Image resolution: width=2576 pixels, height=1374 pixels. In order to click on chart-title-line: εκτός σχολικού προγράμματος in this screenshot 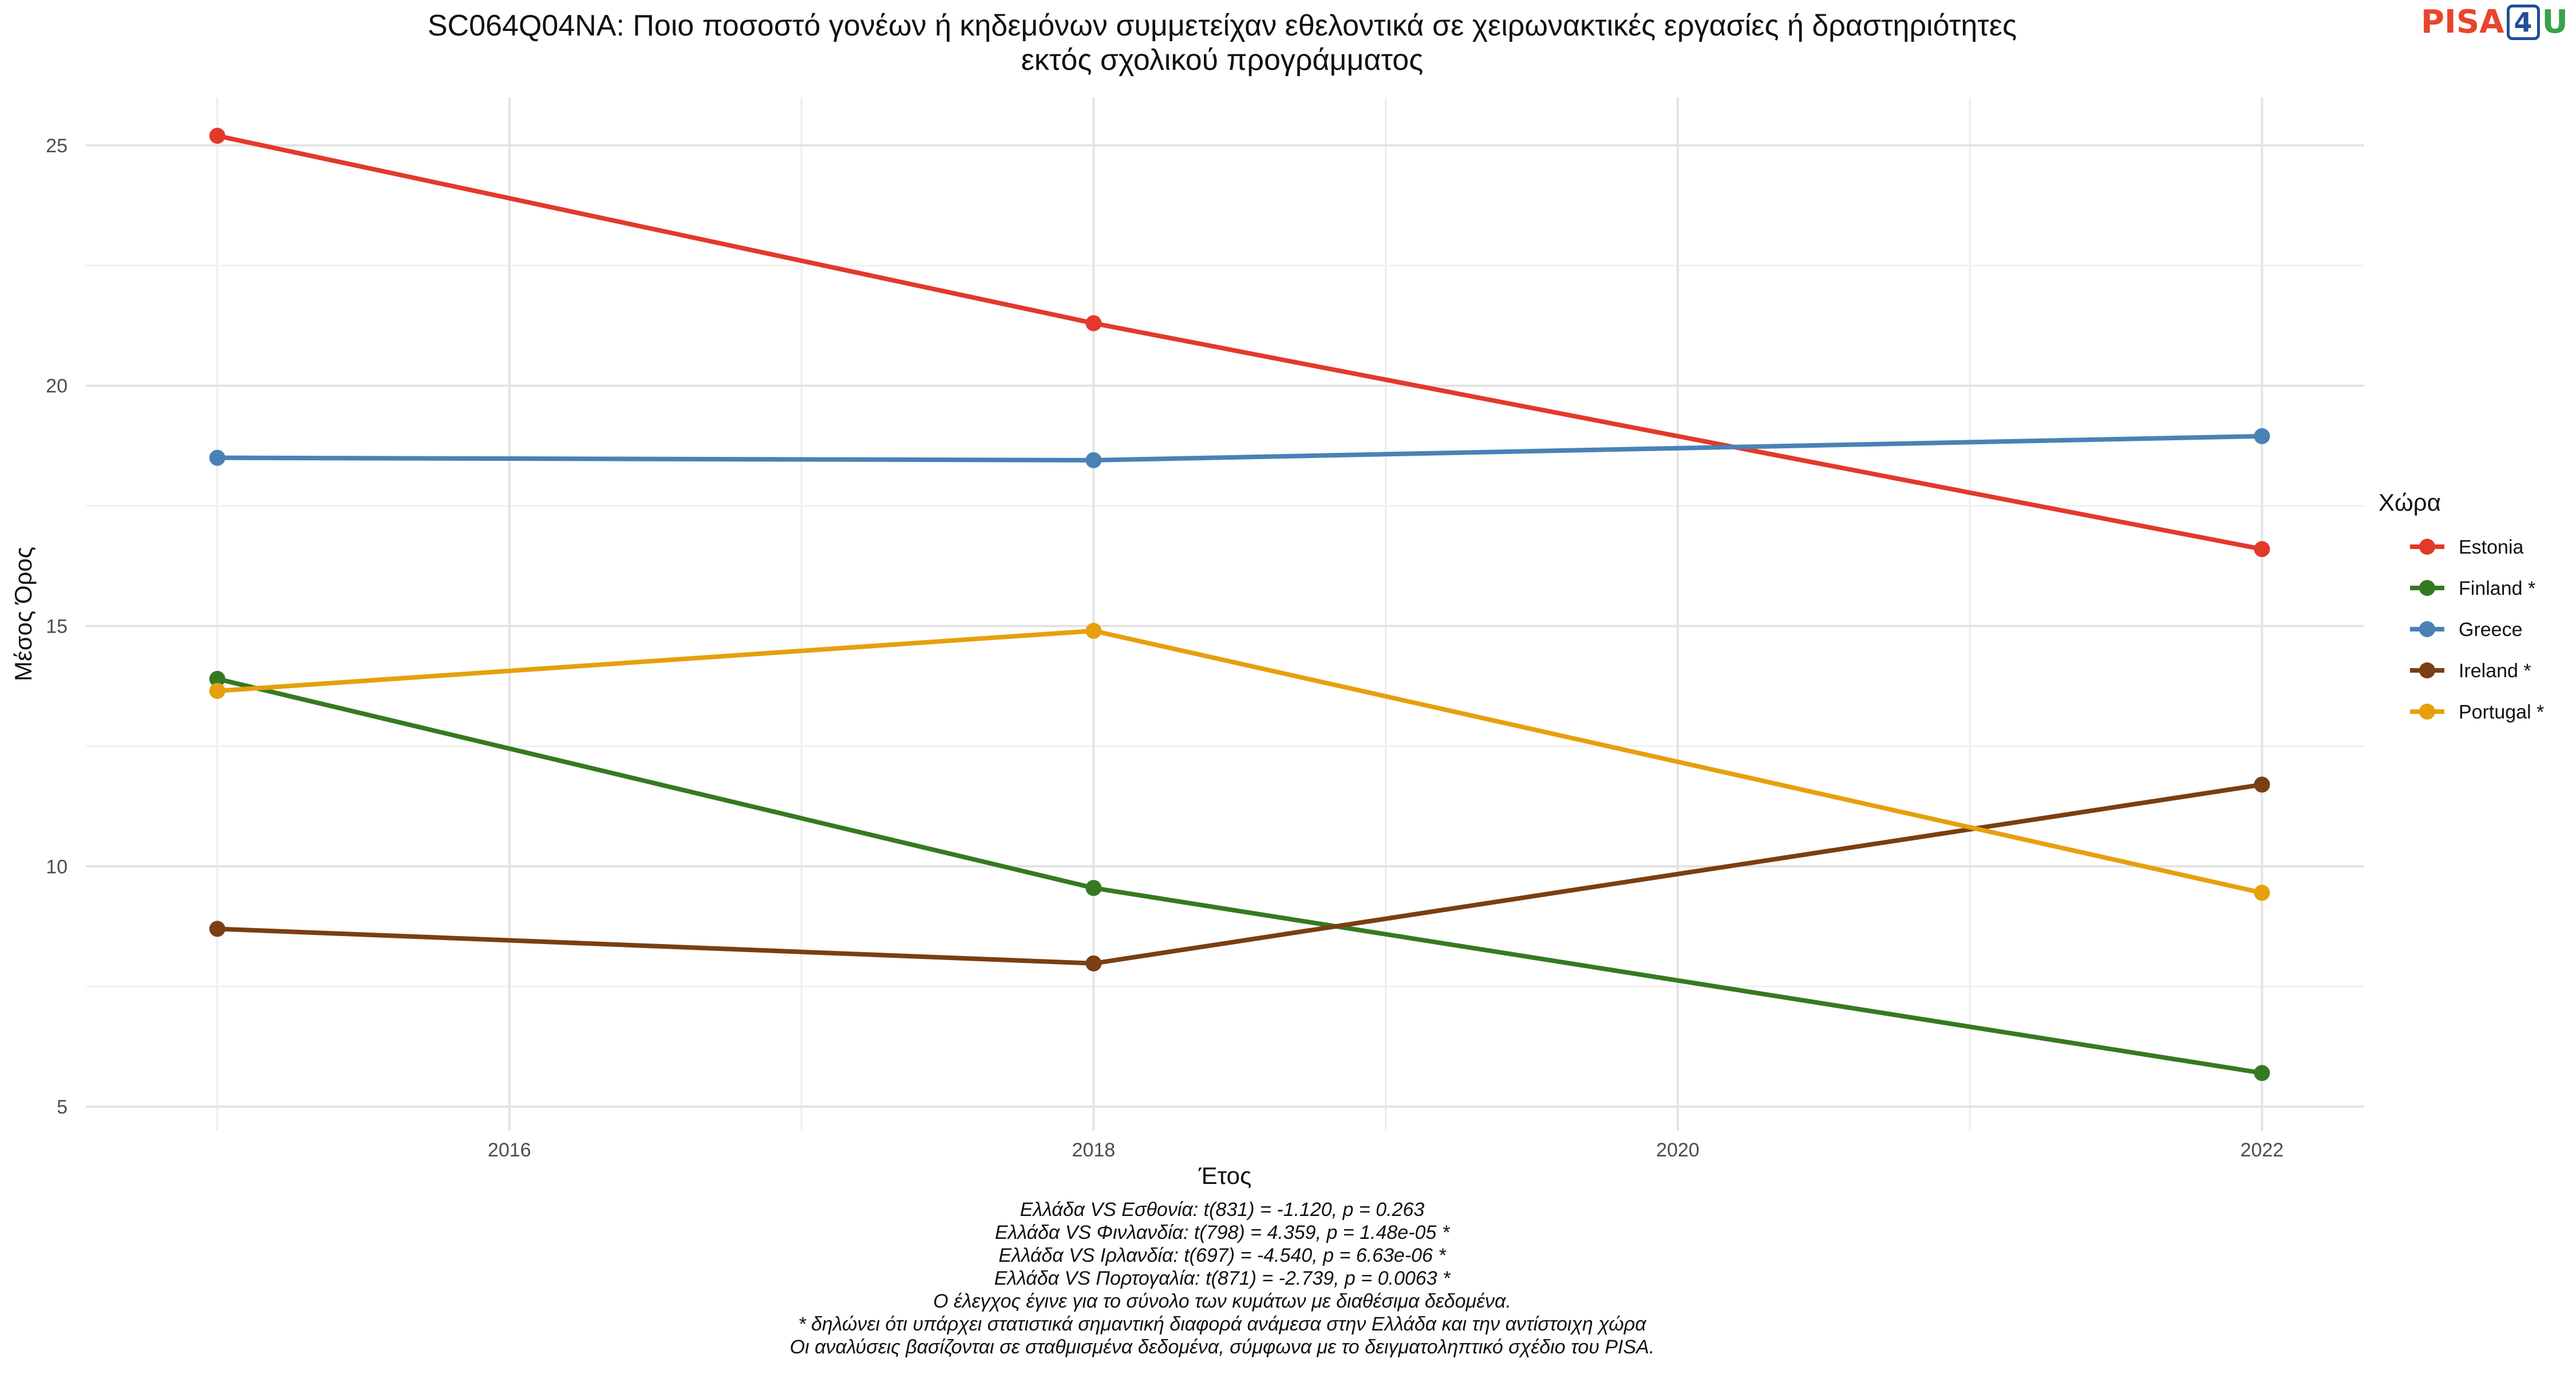, I will do `click(1222, 60)`.